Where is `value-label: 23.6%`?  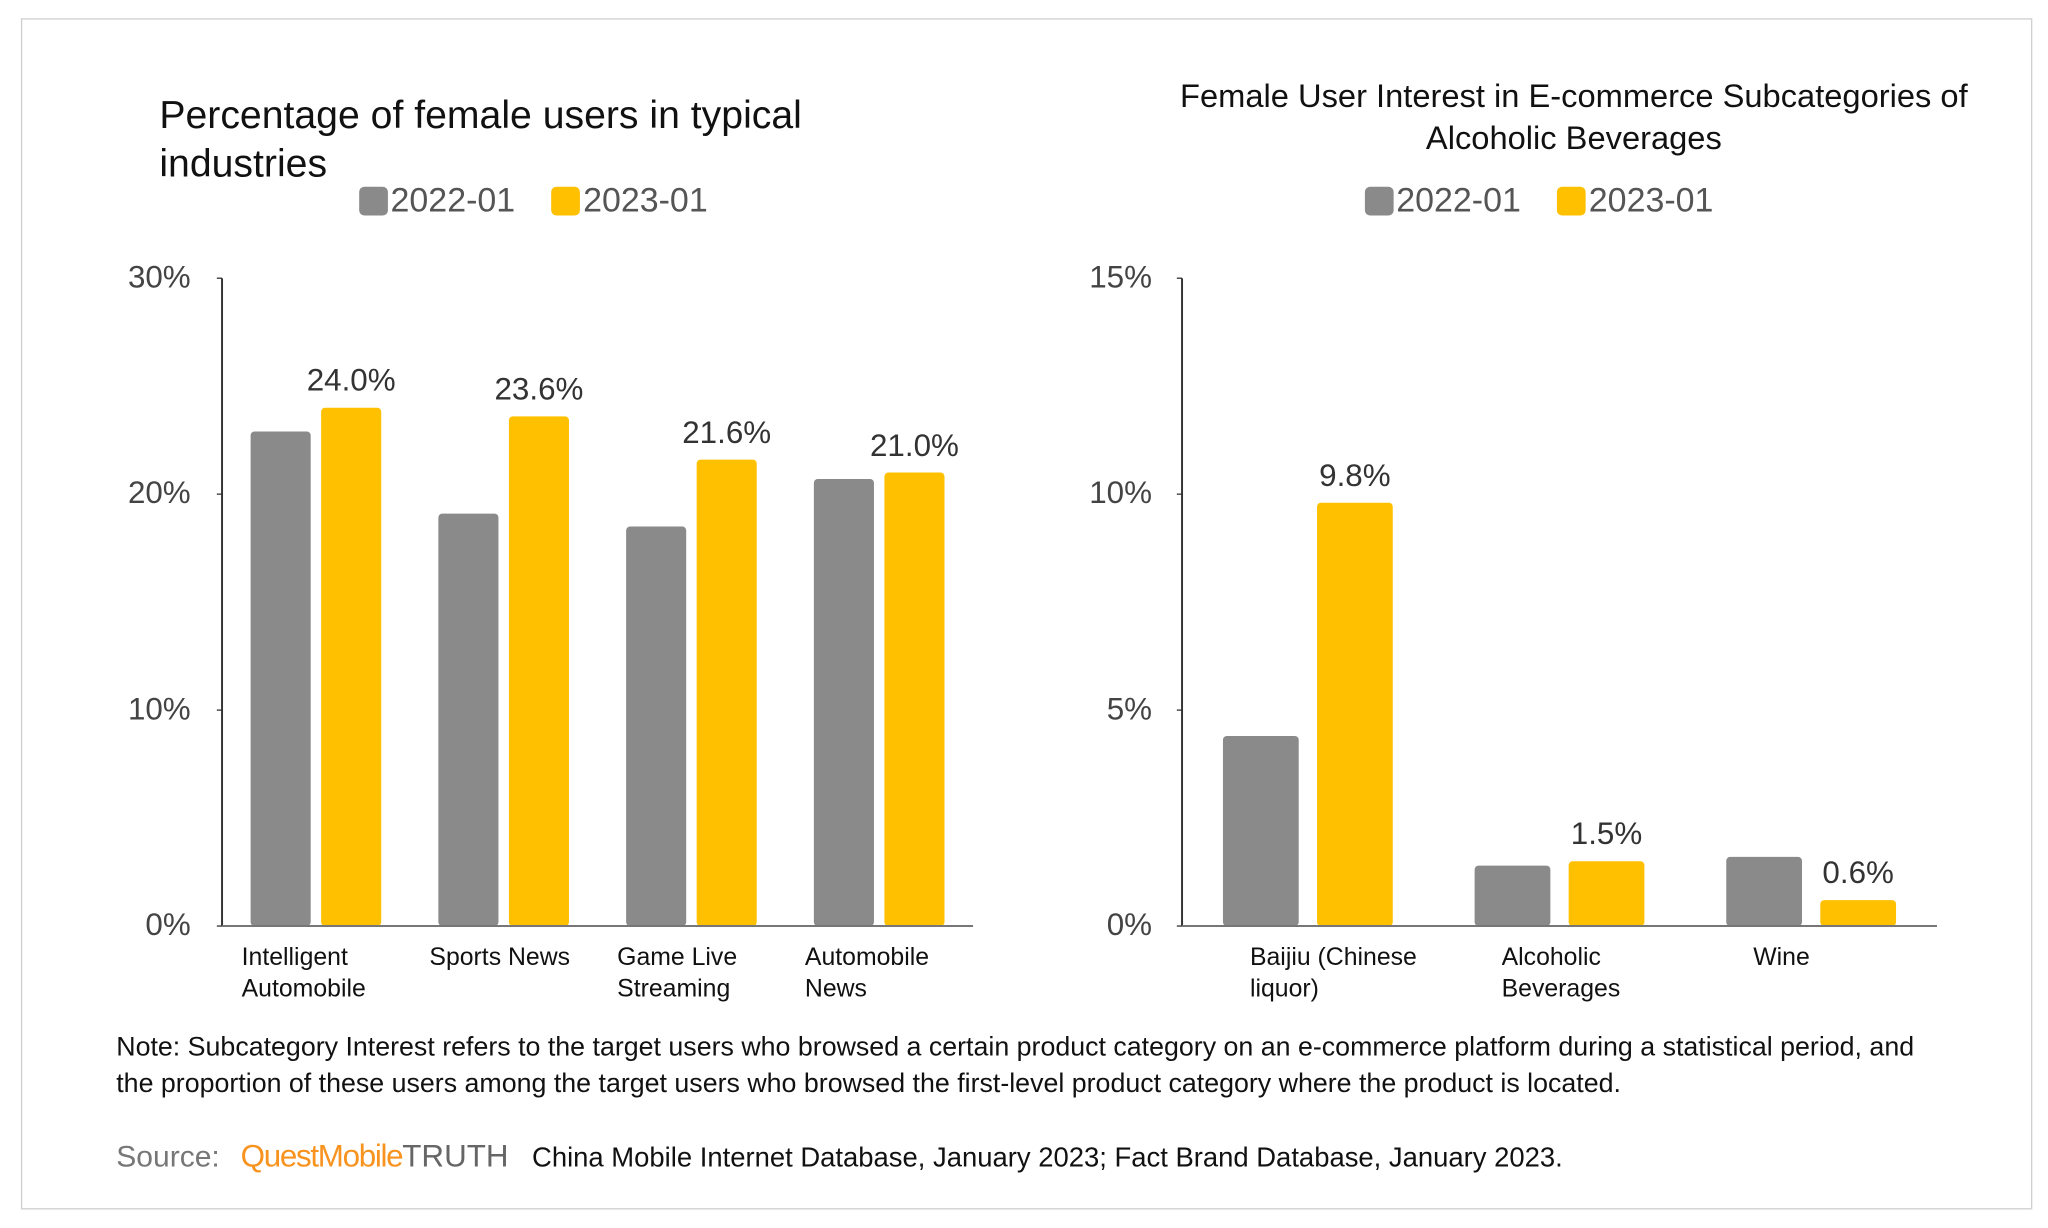
value-label: 23.6% is located at coordinates (539, 389).